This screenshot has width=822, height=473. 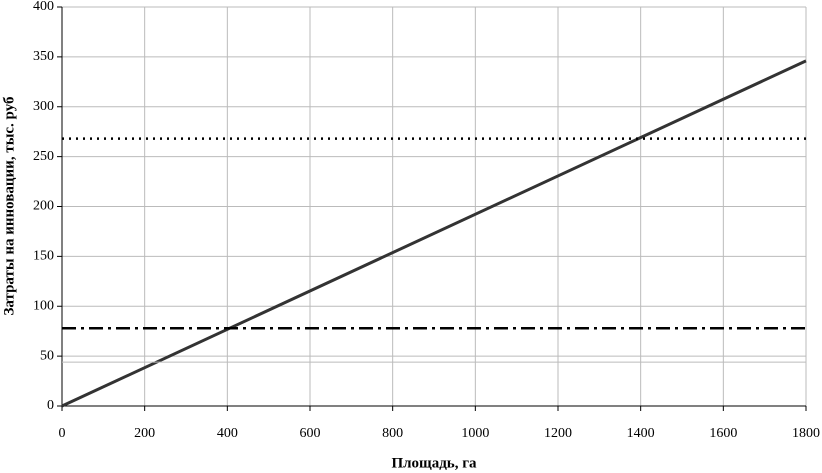 I want to click on x-tick-label: 1600, so click(x=723, y=433).